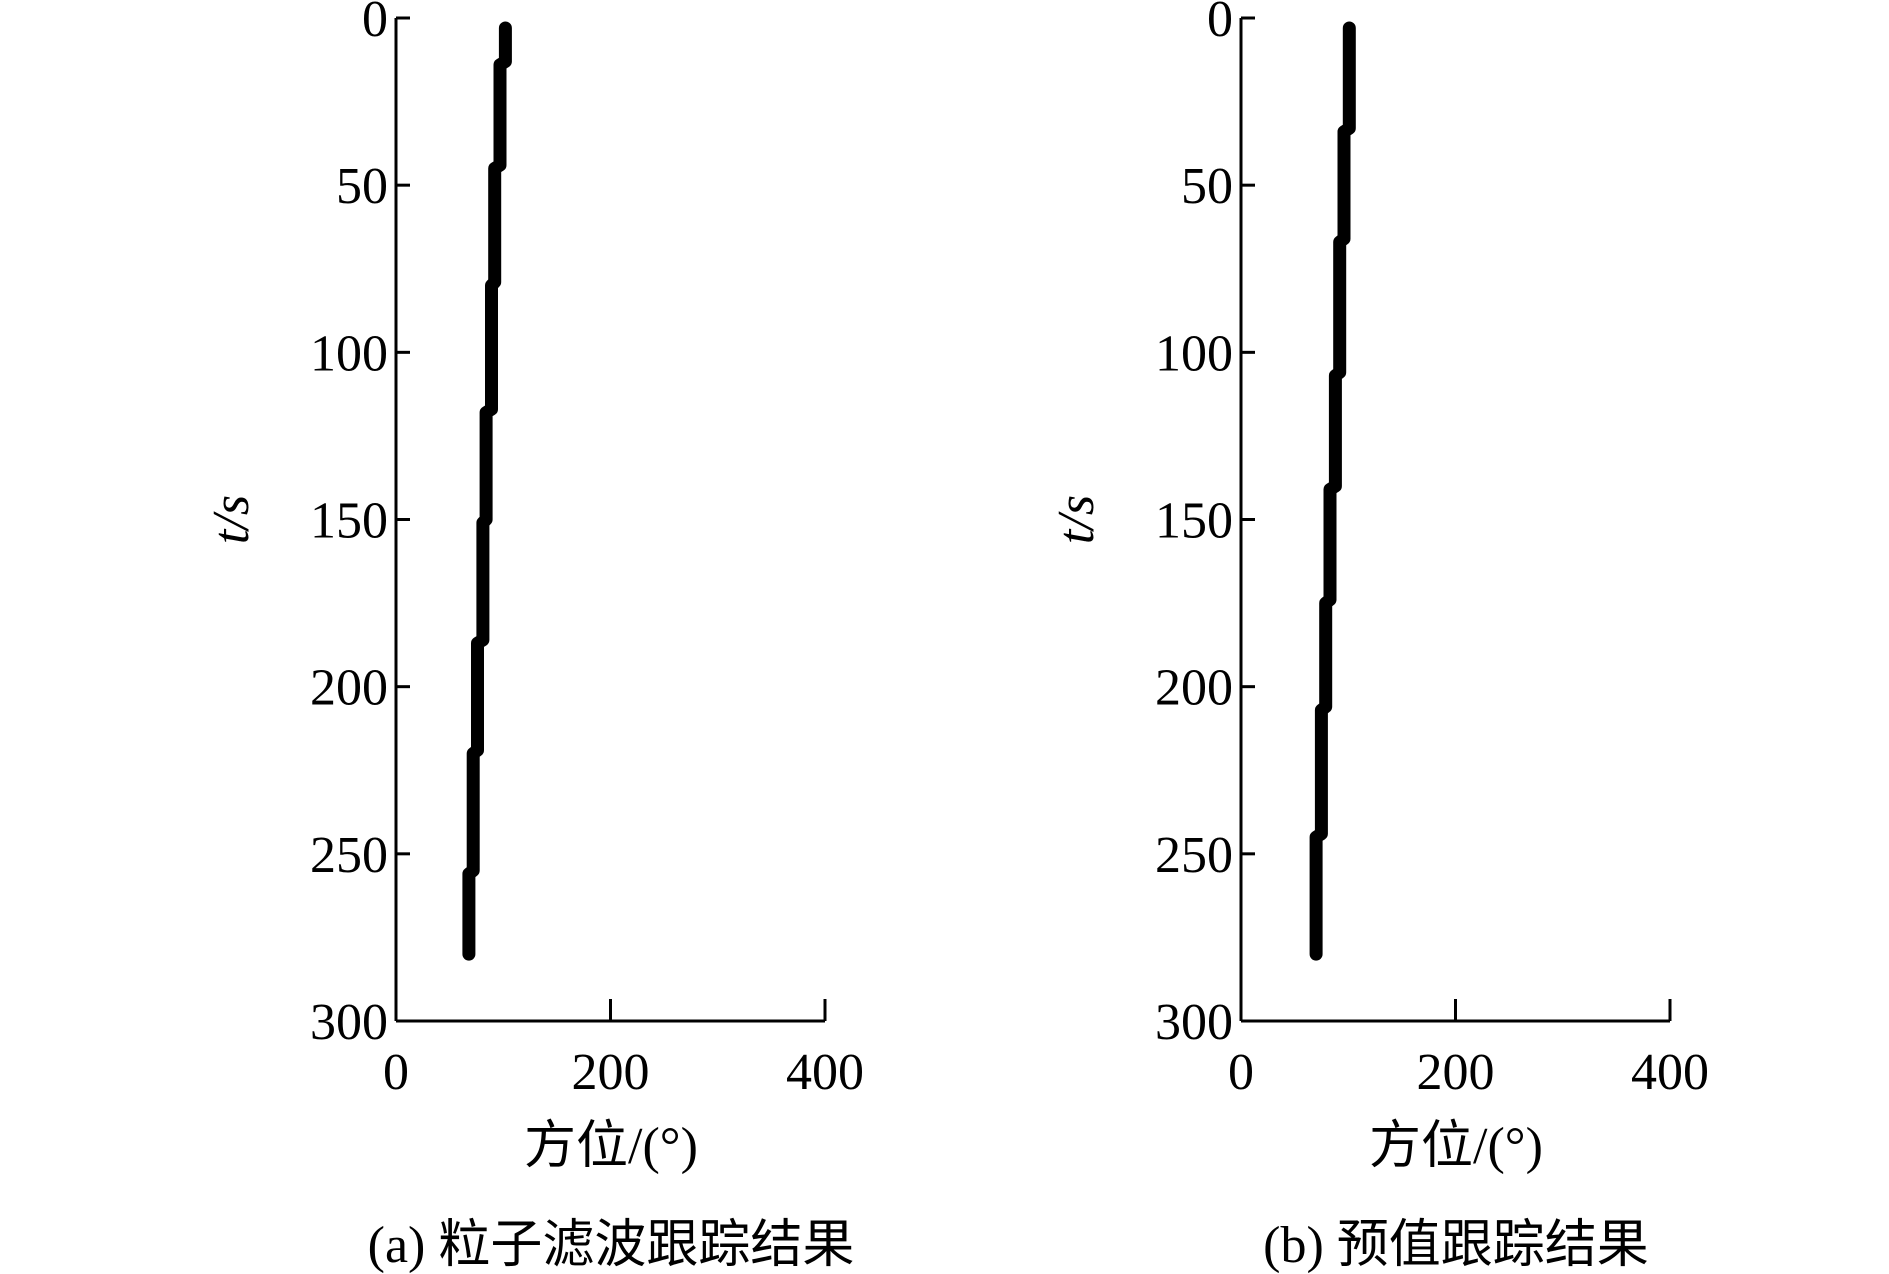 The width and height of the screenshot is (1889, 1274). Describe the element at coordinates (1456, 1245) in the screenshot. I see `caption: (b) 预值跟踪结果` at that location.